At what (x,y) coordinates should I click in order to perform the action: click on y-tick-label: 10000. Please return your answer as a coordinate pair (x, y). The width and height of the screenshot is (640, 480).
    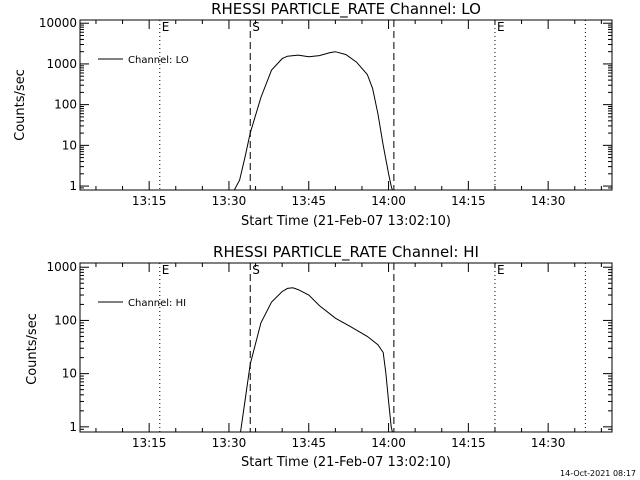
    Looking at the image, I should click on (58, 23).